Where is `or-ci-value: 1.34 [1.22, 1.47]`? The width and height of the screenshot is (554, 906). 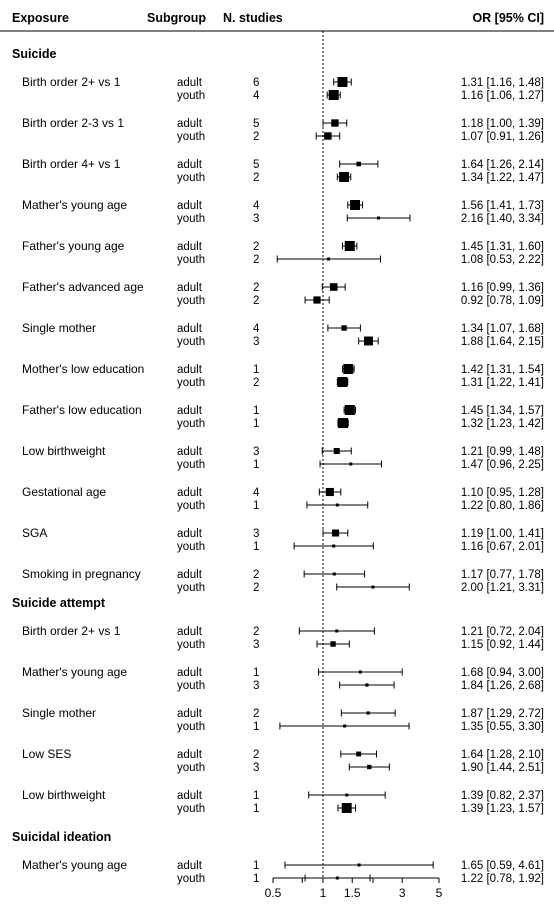 or-ci-value: 1.34 [1.22, 1.47] is located at coordinates (502, 178).